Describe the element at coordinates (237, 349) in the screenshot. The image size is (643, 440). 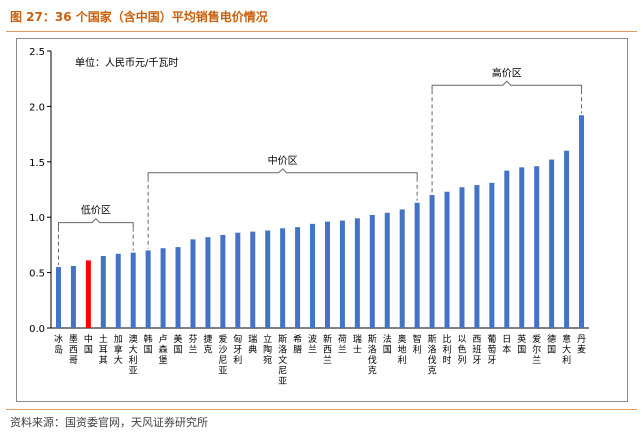
I see `category-label: 匈牙利` at that location.